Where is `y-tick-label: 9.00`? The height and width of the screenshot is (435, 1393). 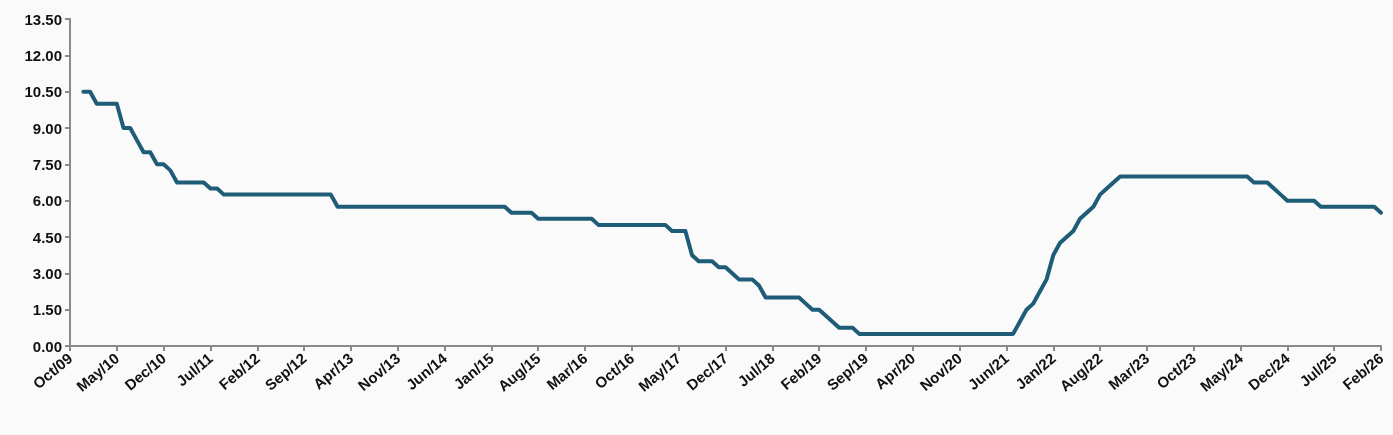
y-tick-label: 9.00 is located at coordinates (47, 128).